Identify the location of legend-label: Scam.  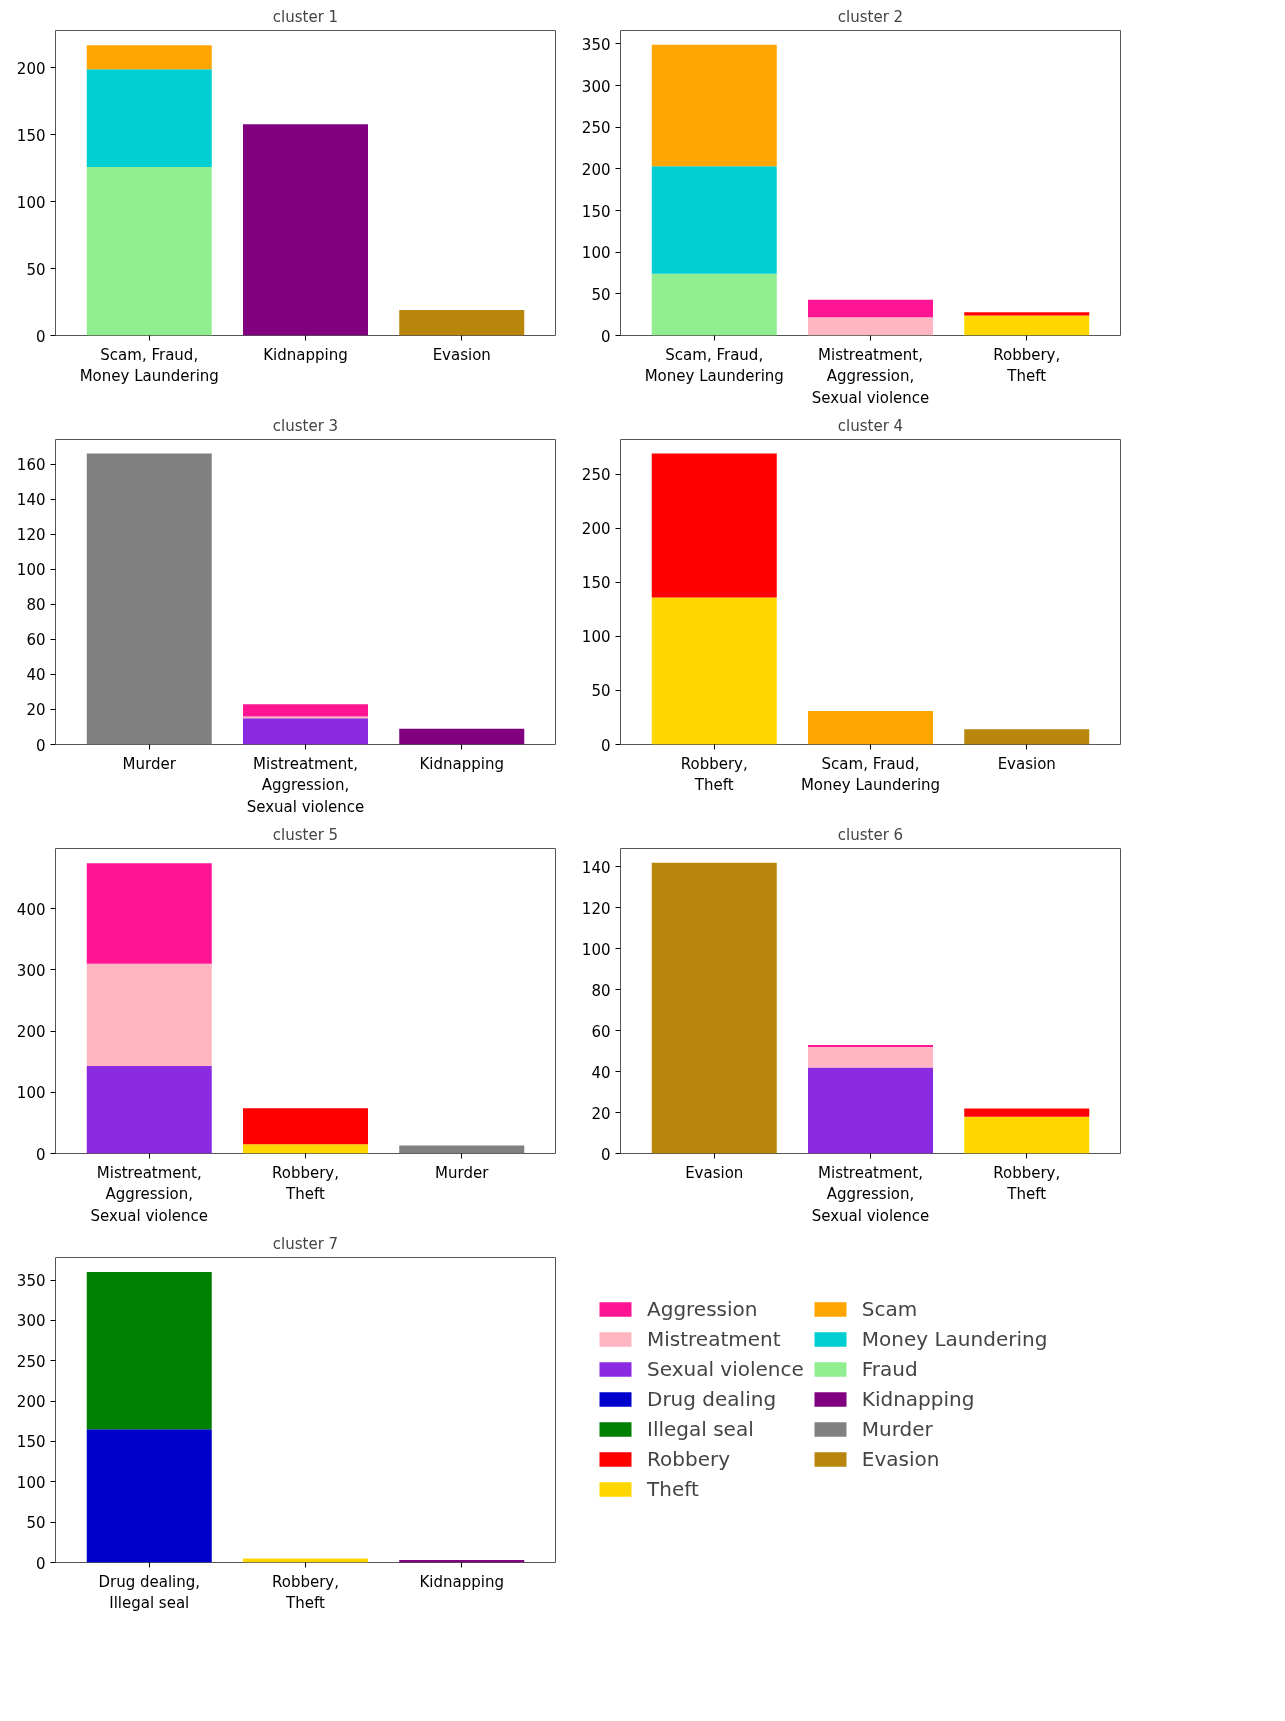
(889, 1309).